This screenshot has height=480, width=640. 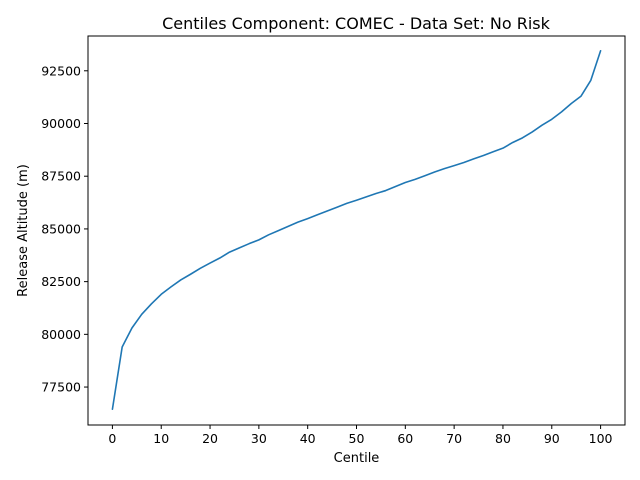 What do you see at coordinates (61, 70) in the screenshot?
I see `y-tick-label: 92500` at bounding box center [61, 70].